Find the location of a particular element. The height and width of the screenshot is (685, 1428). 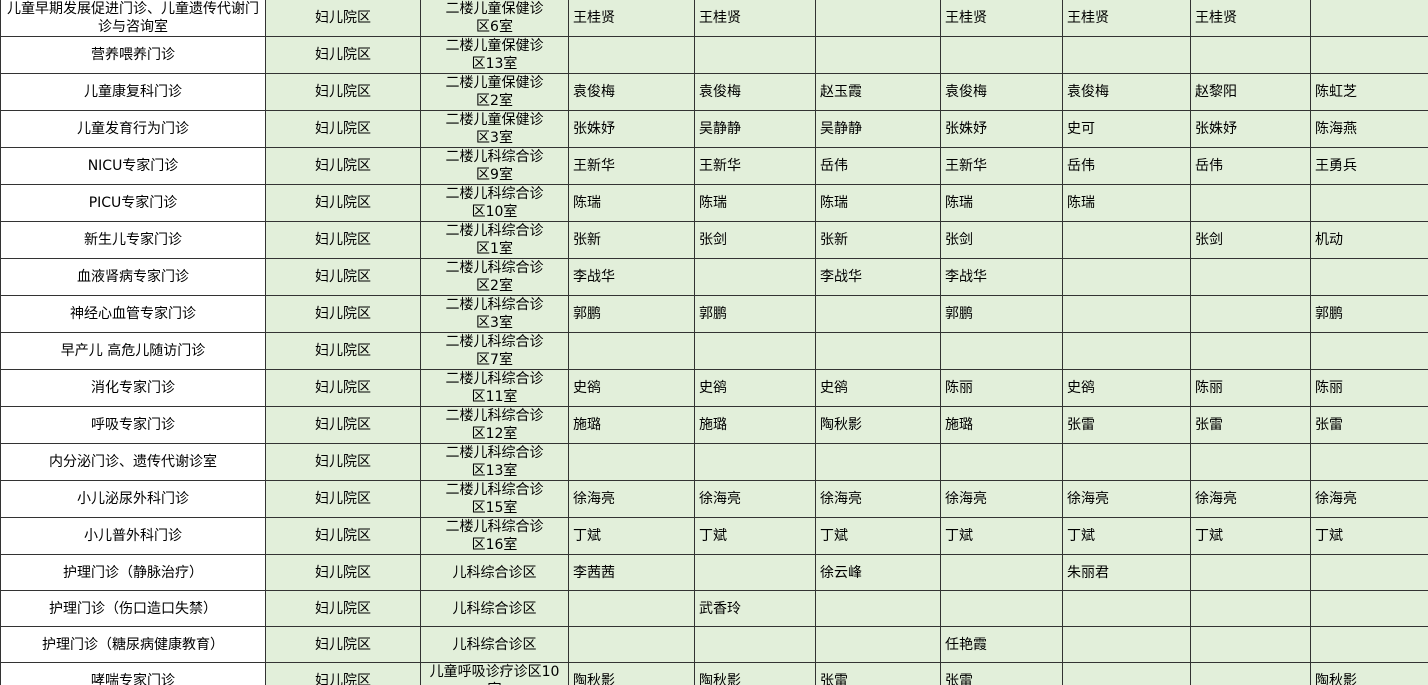

doctor: 陈海燕 is located at coordinates (1336, 129).